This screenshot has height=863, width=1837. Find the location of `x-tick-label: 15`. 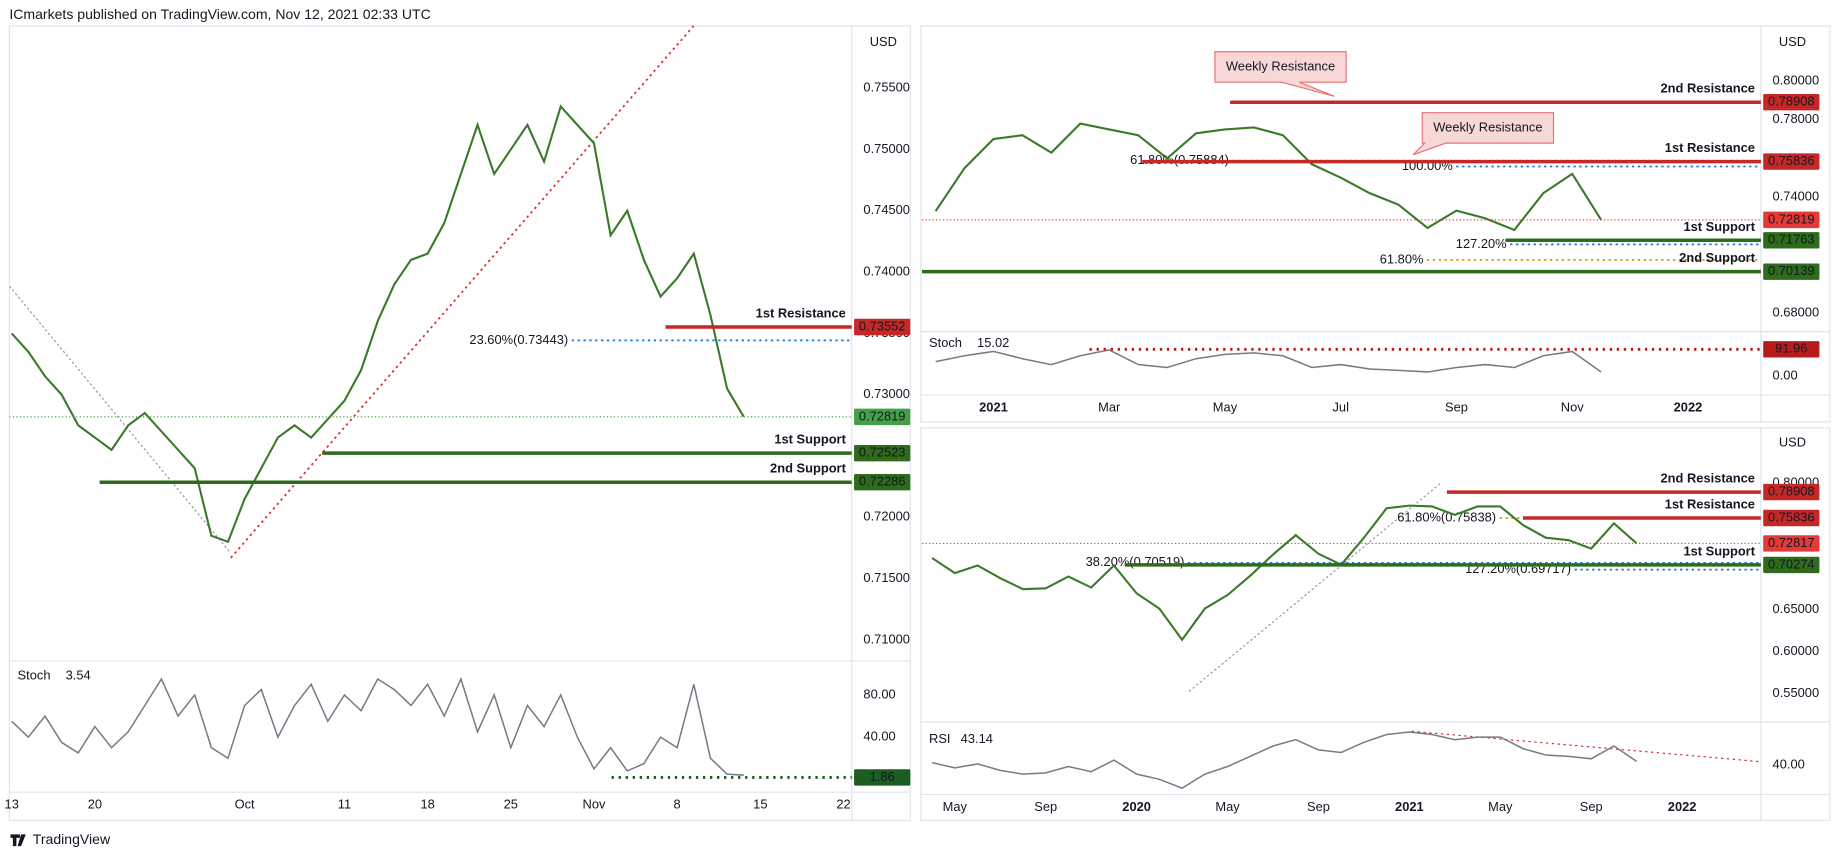

x-tick-label: 15 is located at coordinates (760, 803).